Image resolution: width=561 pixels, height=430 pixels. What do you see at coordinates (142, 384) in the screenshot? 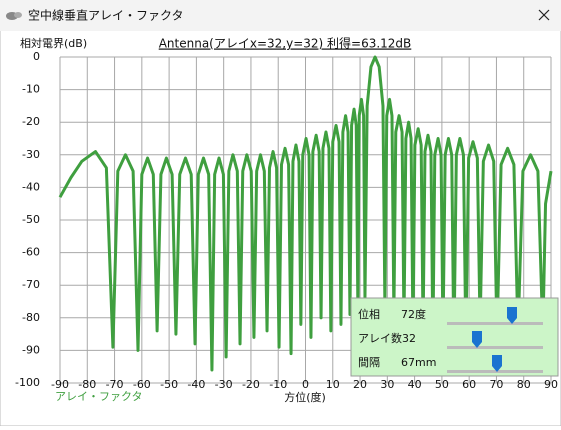
I see `x-tick-label: -60` at bounding box center [142, 384].